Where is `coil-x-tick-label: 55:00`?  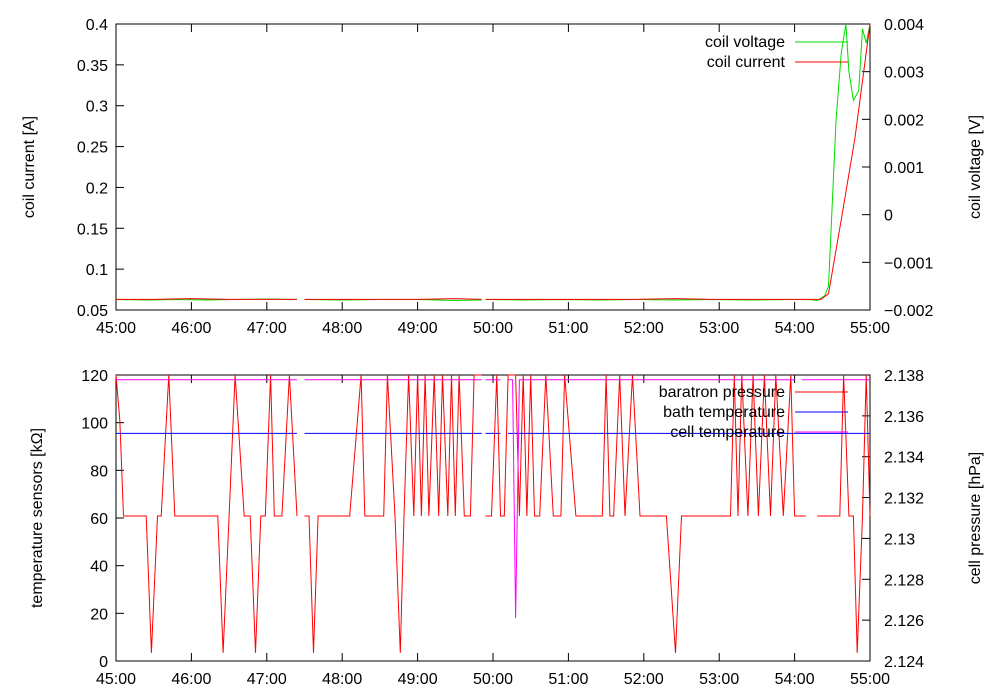 coil-x-tick-label: 55:00 is located at coordinates (870, 328).